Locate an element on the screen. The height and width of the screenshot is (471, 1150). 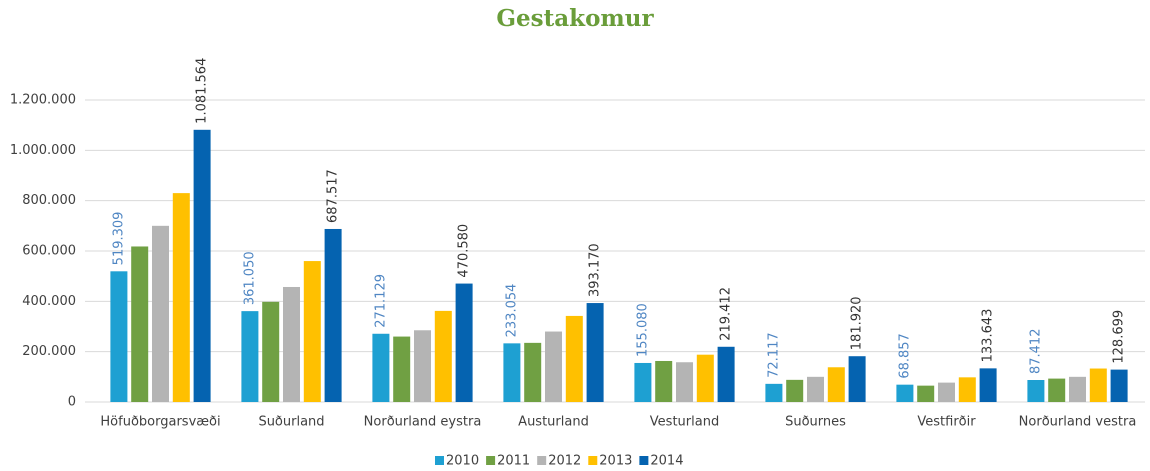
data-label: 133.643 is located at coordinates (988, 336).